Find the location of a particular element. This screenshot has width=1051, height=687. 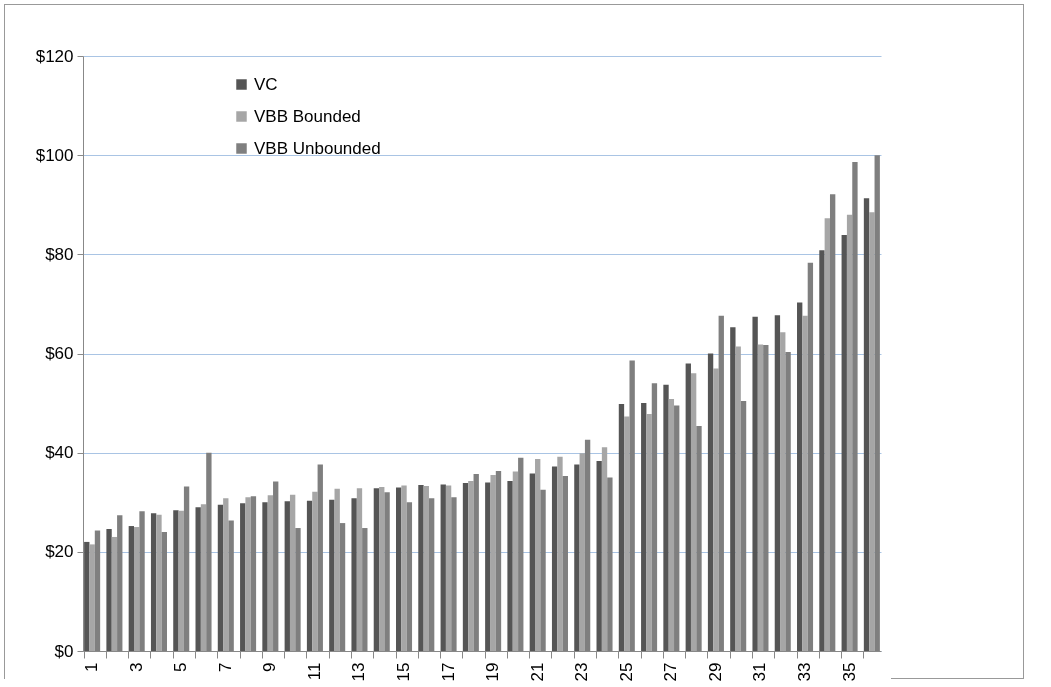

y-tick-label: $0 is located at coordinates (64, 651).